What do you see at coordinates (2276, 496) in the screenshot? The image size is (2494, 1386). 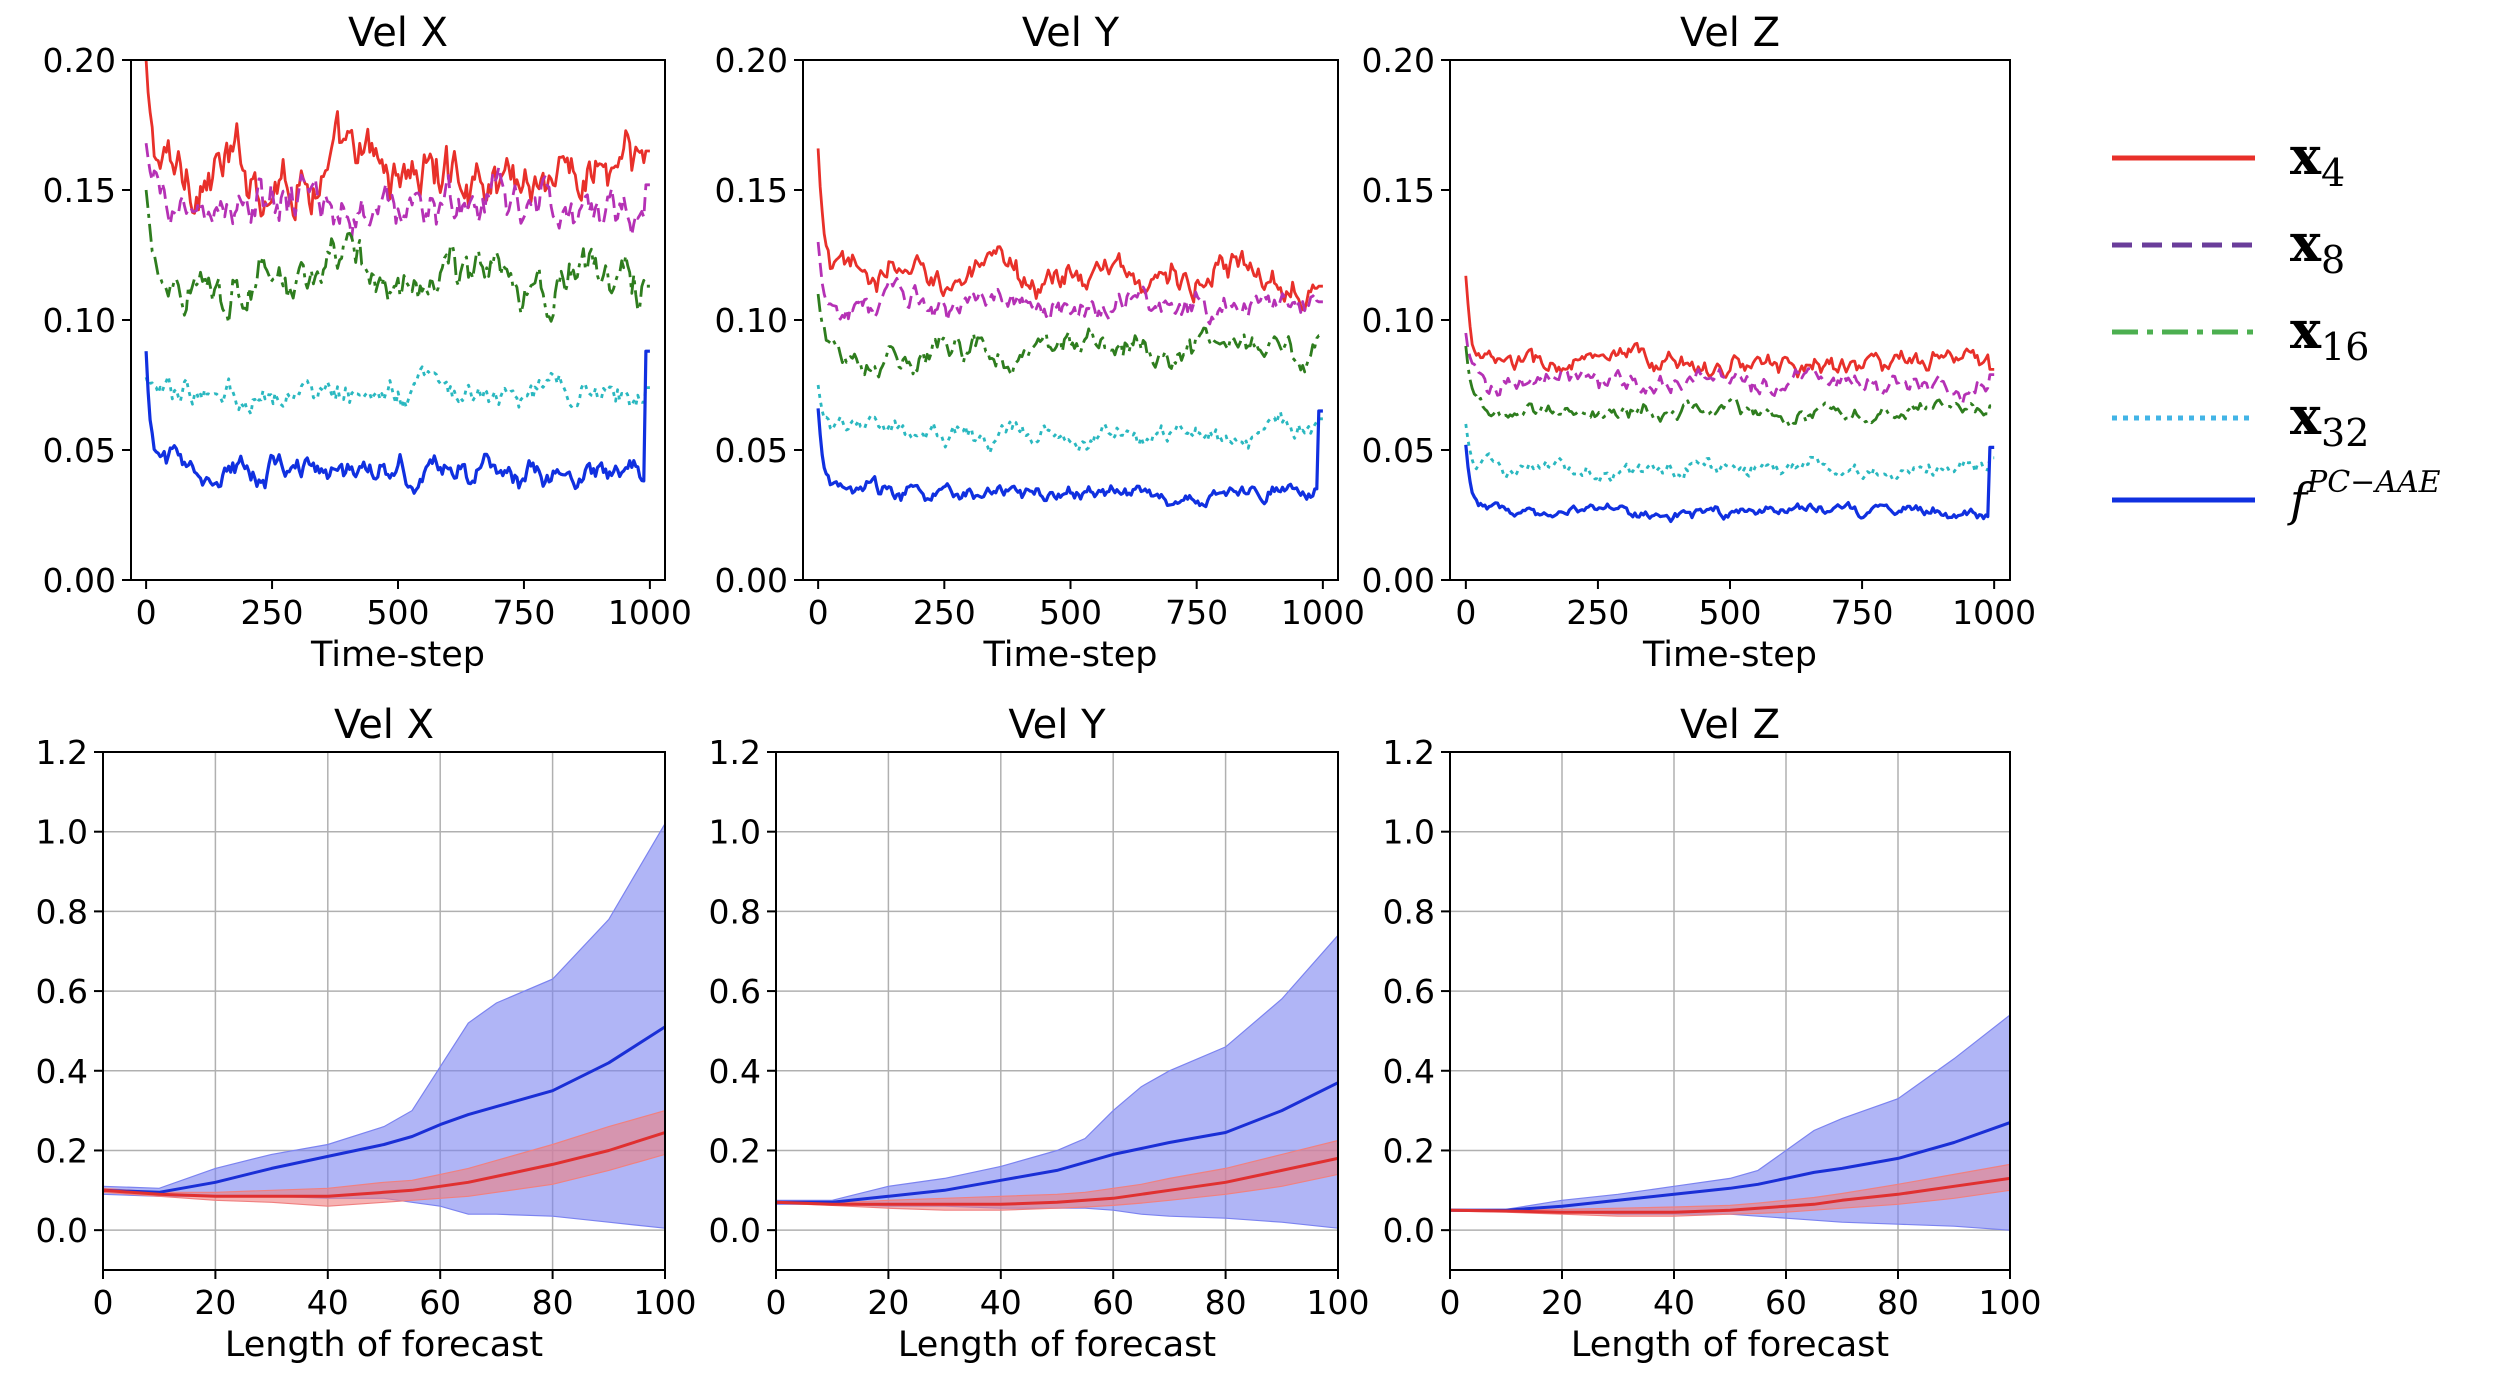 I see `legend-entry-5: fPC−AAE` at bounding box center [2276, 496].